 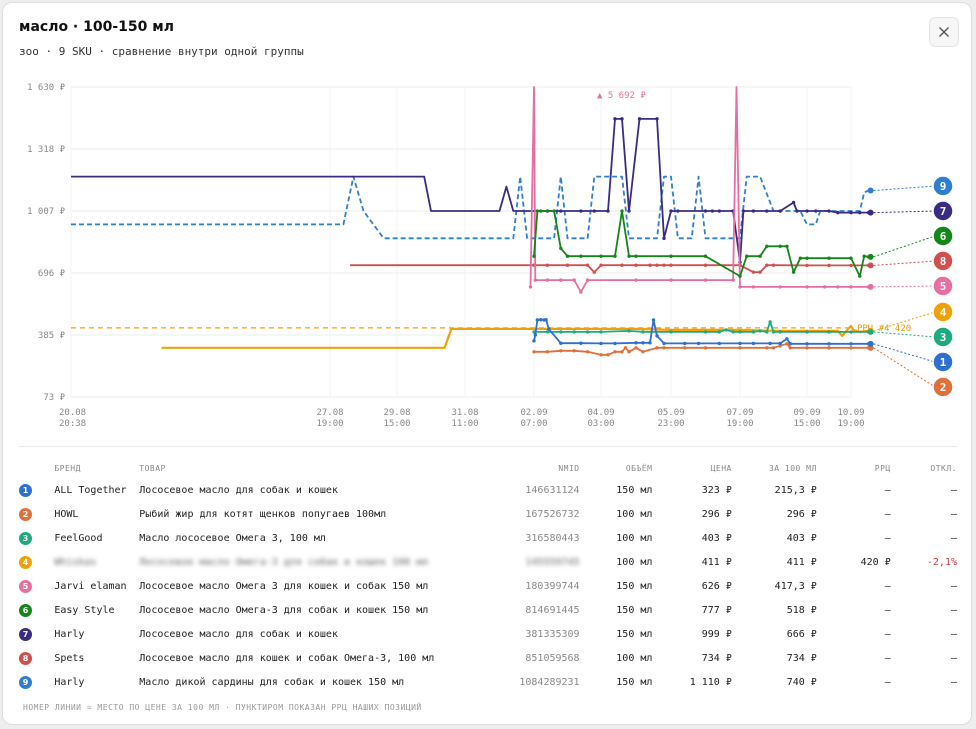 What do you see at coordinates (943, 362) in the screenshot?
I see `series-badge-1: 1` at bounding box center [943, 362].